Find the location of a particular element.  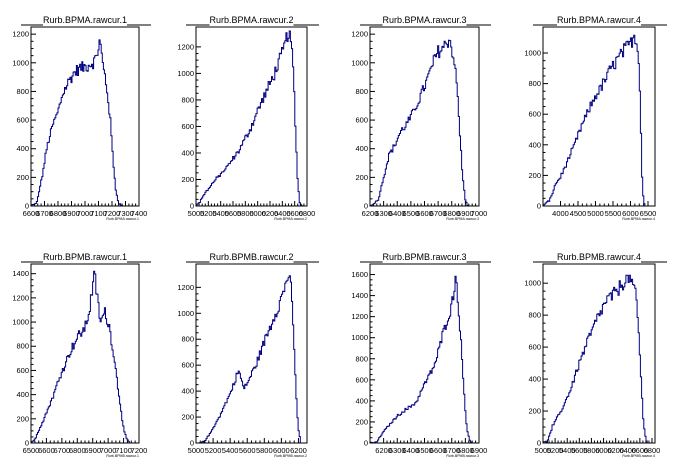

panel-title: Rurb.BPMA.rawcur.4 is located at coordinates (599, 20).